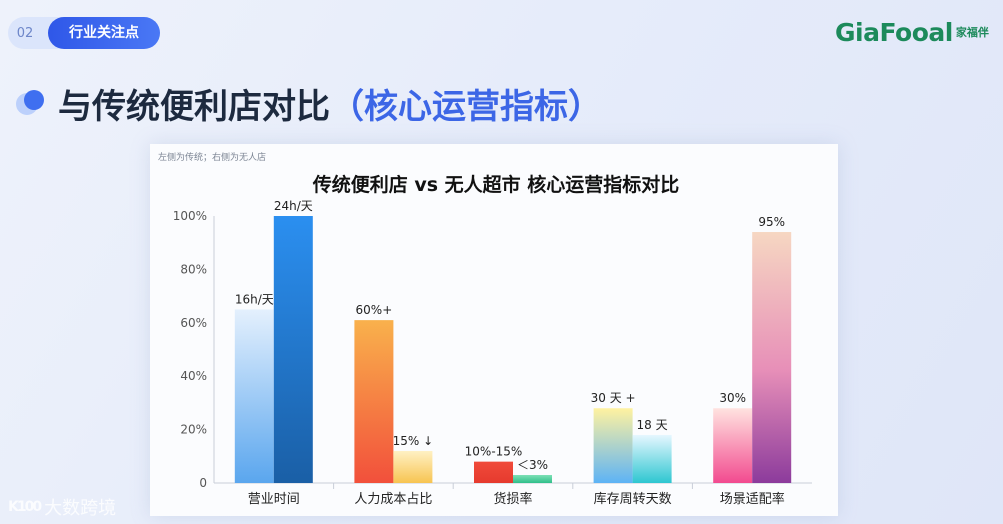 The width and height of the screenshot is (1003, 524). I want to click on watermark-text: 大数跨境, so click(80, 508).